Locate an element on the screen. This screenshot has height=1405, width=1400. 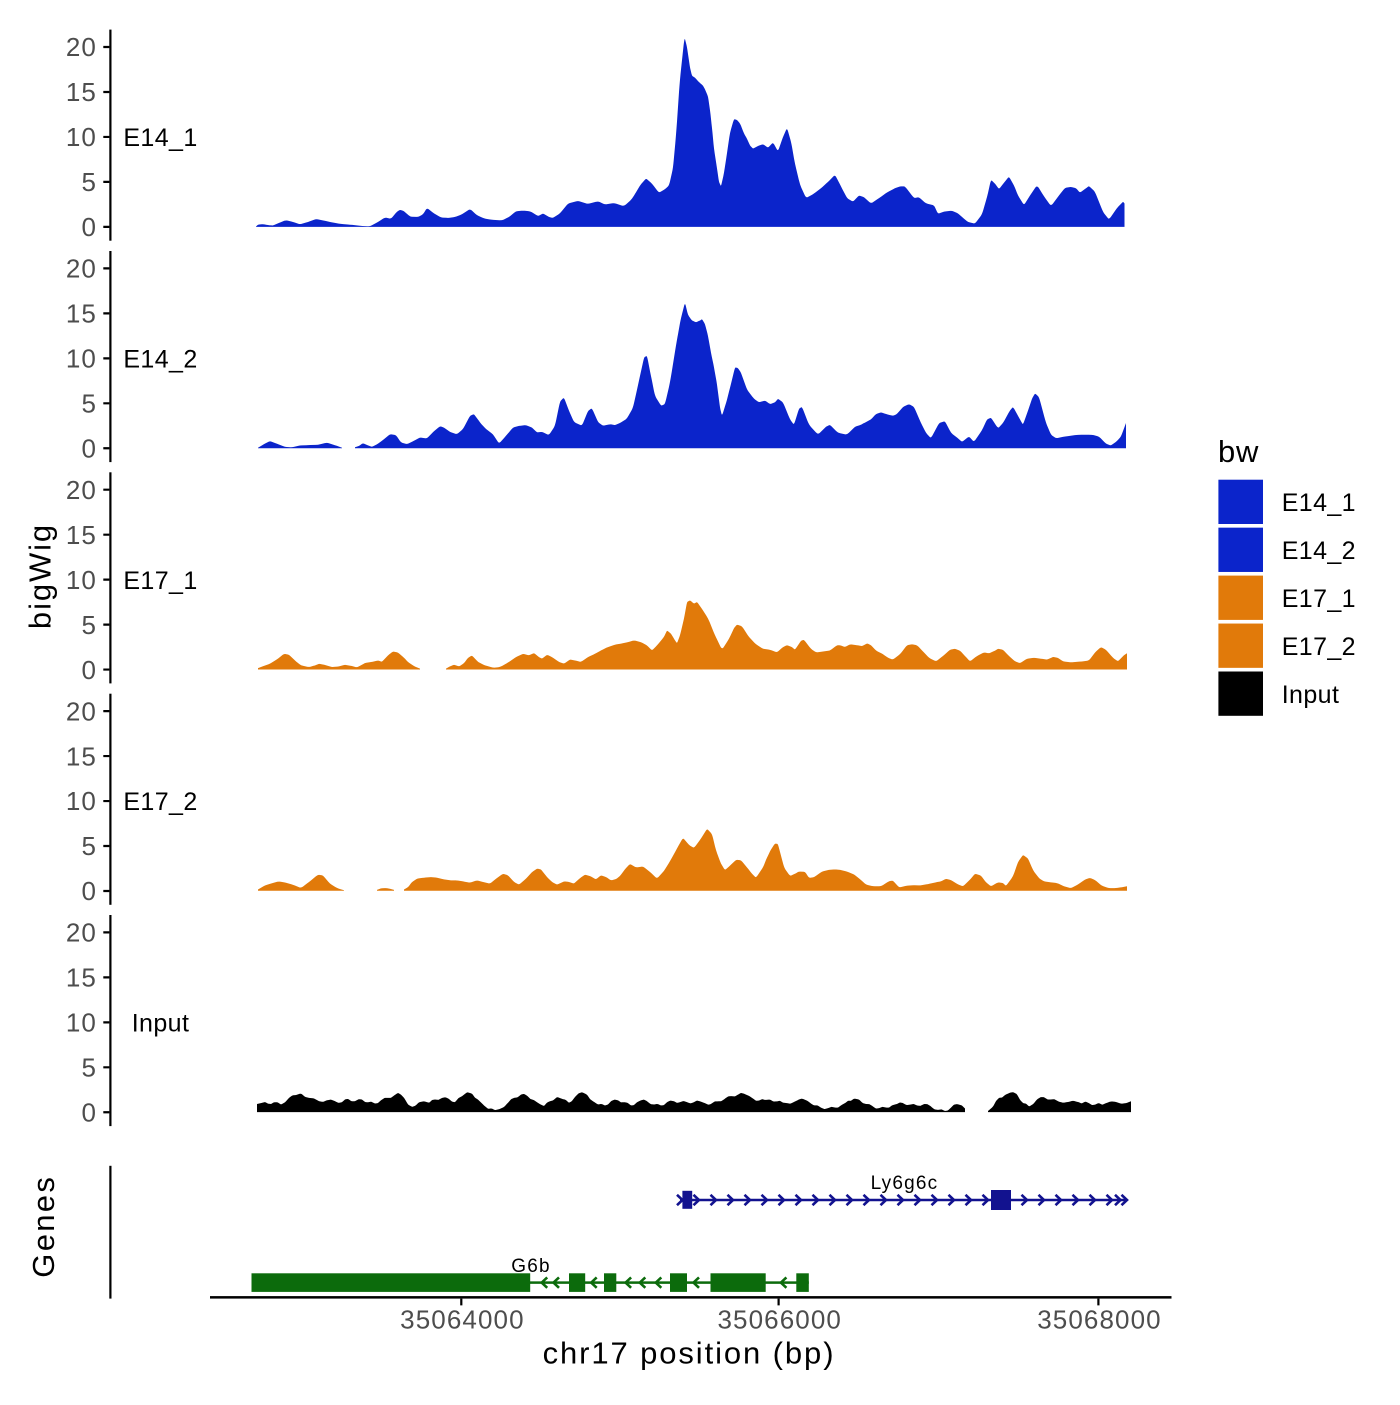
svg-text: Genes is located at coordinates (43, 1226).